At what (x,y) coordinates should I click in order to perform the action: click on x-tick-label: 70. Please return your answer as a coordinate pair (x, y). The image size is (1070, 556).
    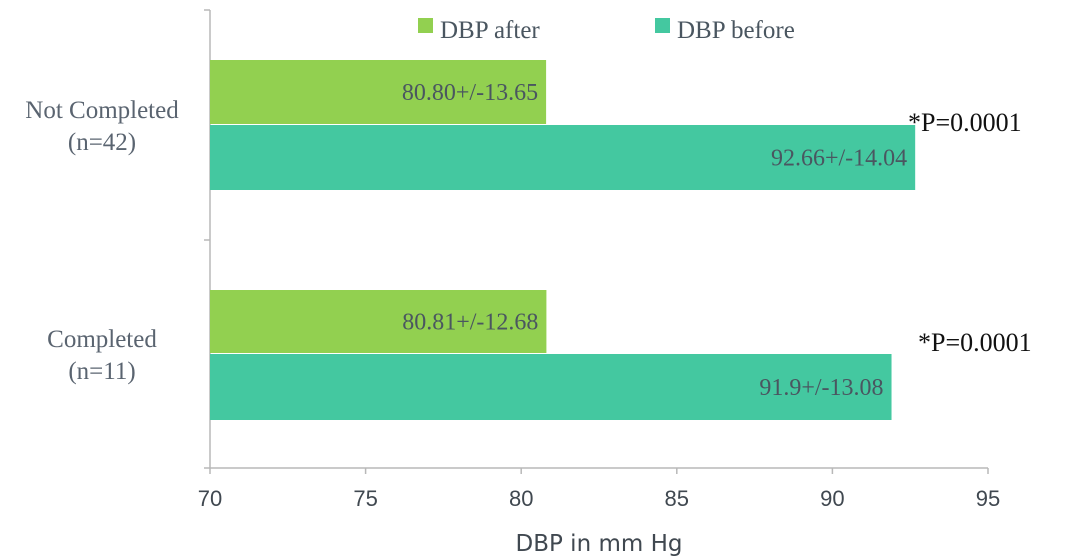
    Looking at the image, I should click on (210, 498).